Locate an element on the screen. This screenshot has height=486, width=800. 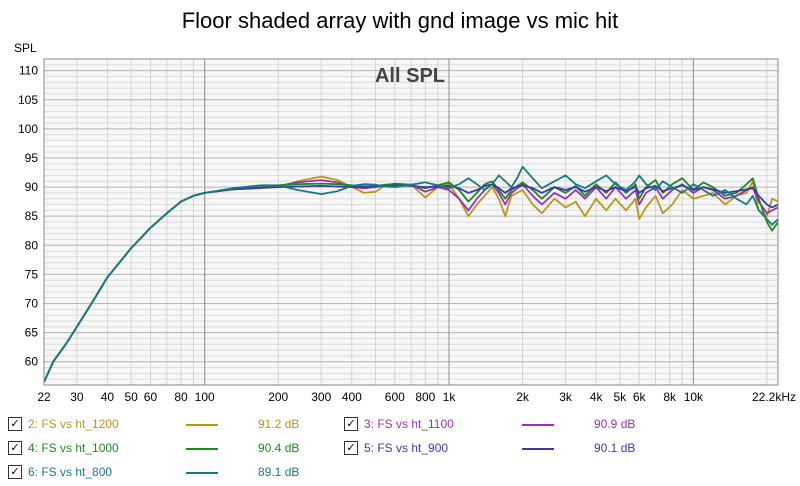
x-tick-label: 50 is located at coordinates (131, 397).